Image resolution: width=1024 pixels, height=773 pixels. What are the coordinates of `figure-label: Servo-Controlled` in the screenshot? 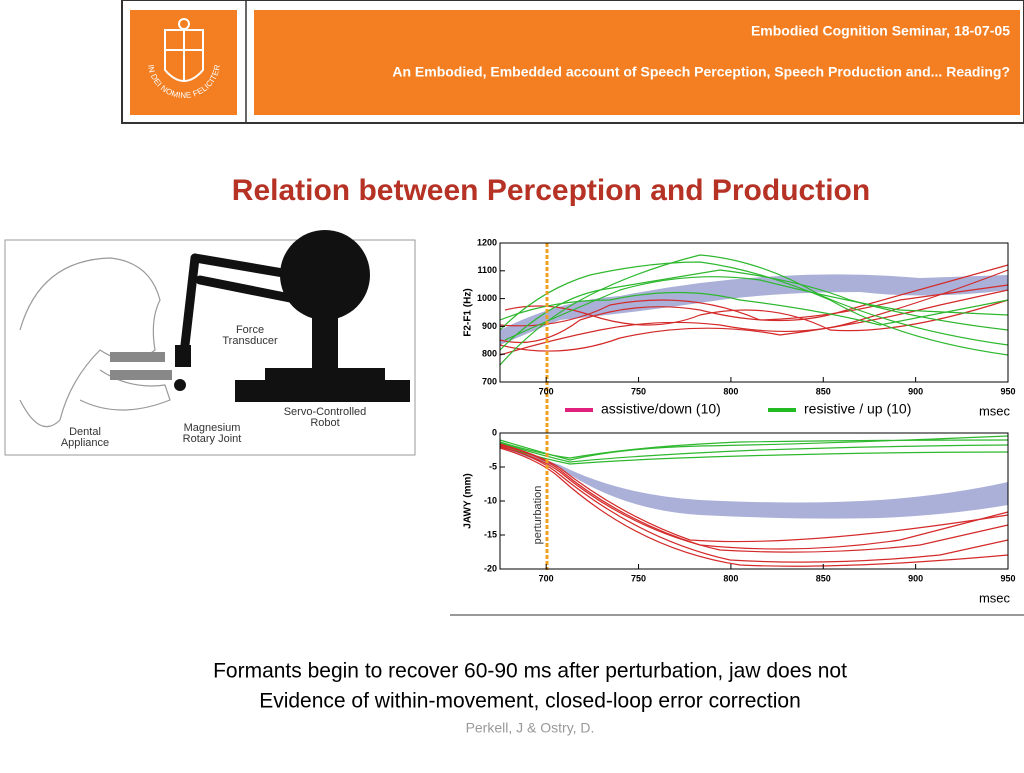 It's located at (325, 412).